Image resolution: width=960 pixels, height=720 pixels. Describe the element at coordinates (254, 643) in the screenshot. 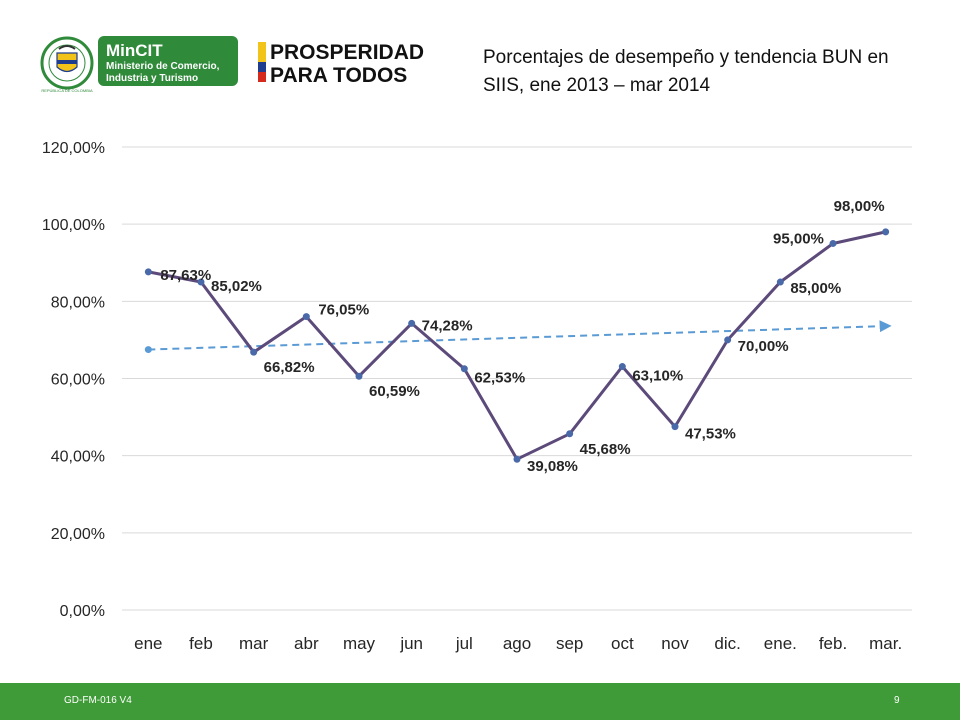

I see `x-tick-label: mar` at that location.